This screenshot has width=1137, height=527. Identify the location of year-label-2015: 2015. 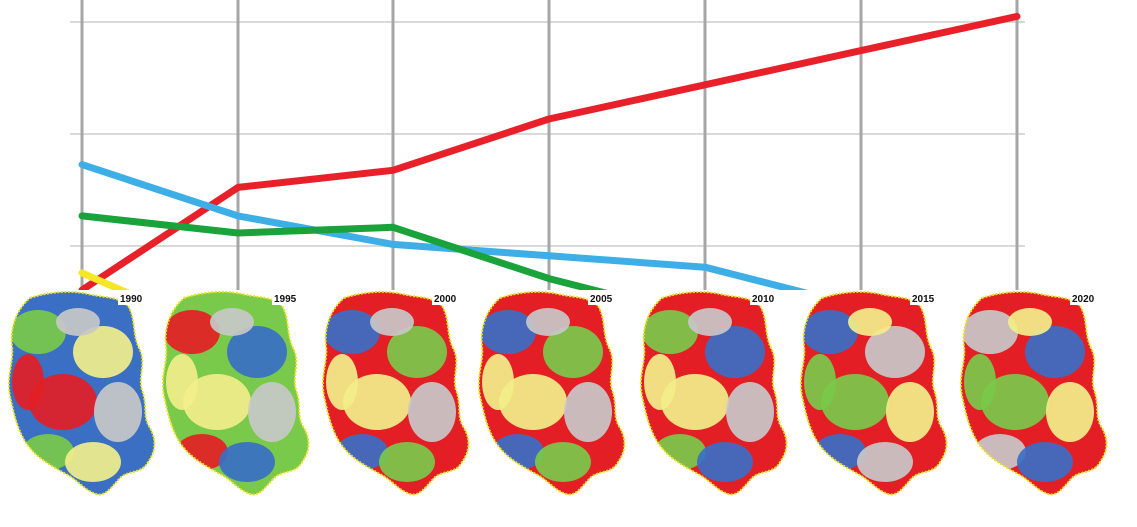
(923, 299).